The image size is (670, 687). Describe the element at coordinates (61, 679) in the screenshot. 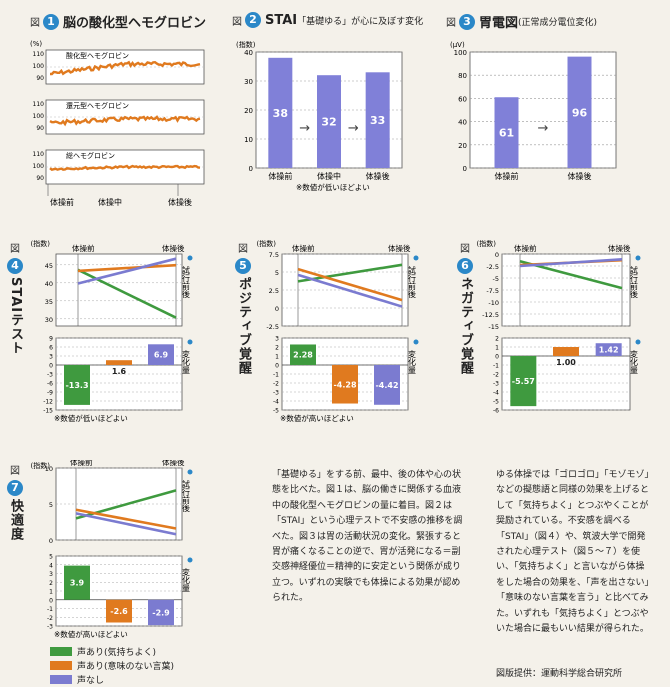

I see `legend-swatch-purple` at that location.